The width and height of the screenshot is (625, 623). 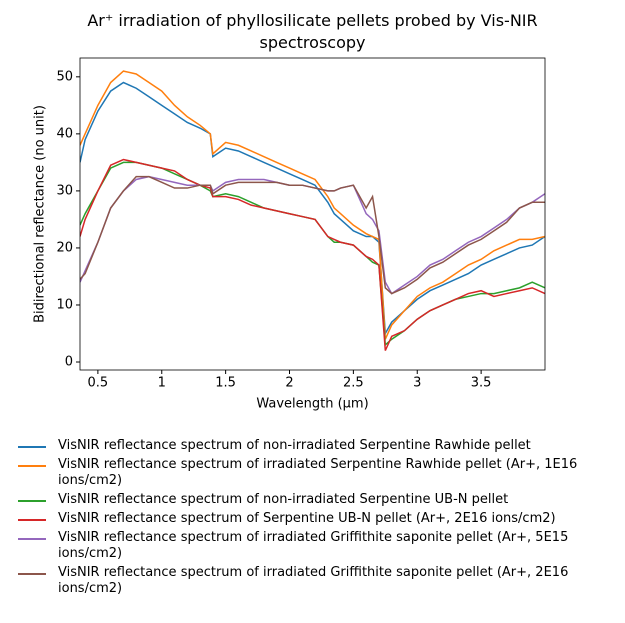 What do you see at coordinates (162, 383) in the screenshot?
I see `x-tick-label: 1` at bounding box center [162, 383].